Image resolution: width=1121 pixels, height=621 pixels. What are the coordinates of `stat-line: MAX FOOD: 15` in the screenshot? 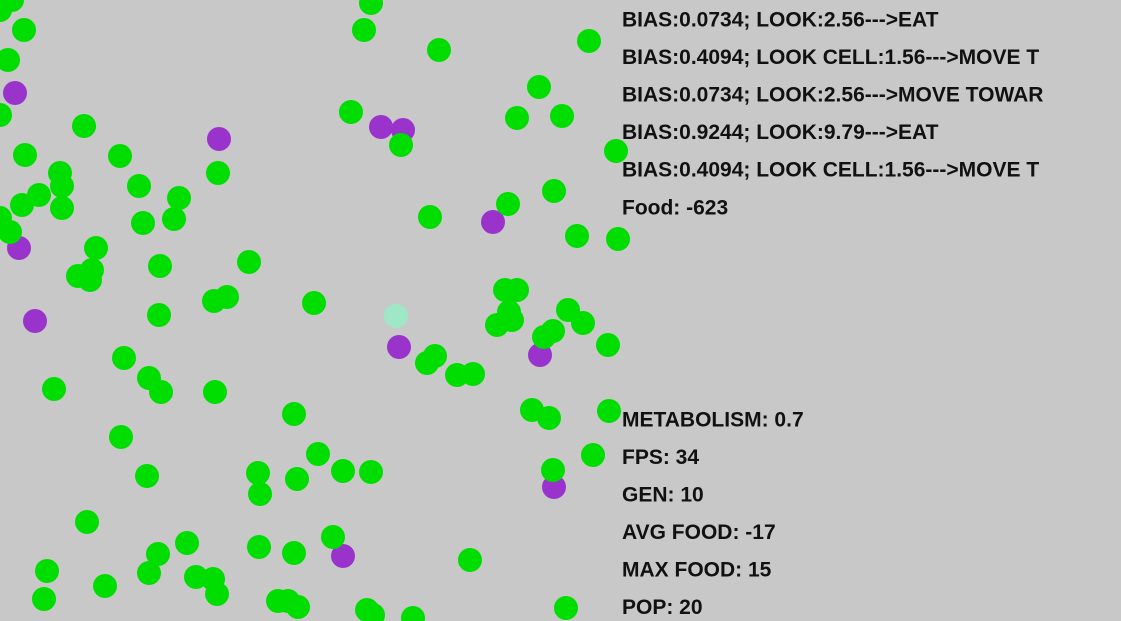 It's located at (697, 570).